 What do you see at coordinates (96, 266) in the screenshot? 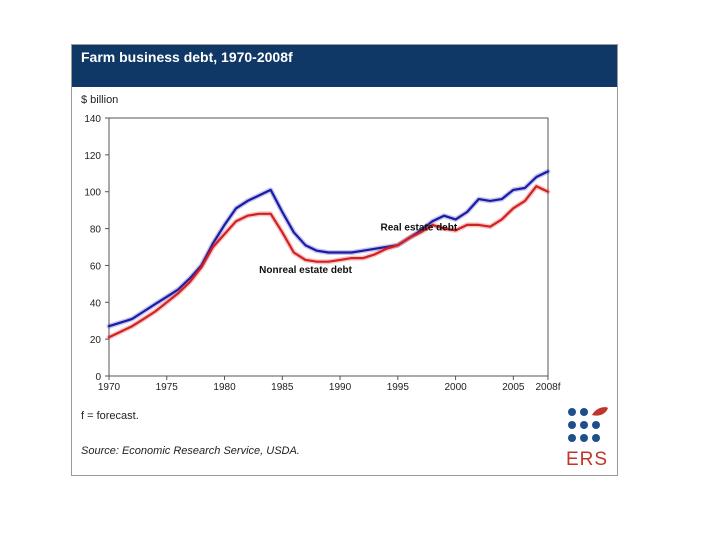
I see `y-tick-label: 60` at bounding box center [96, 266].